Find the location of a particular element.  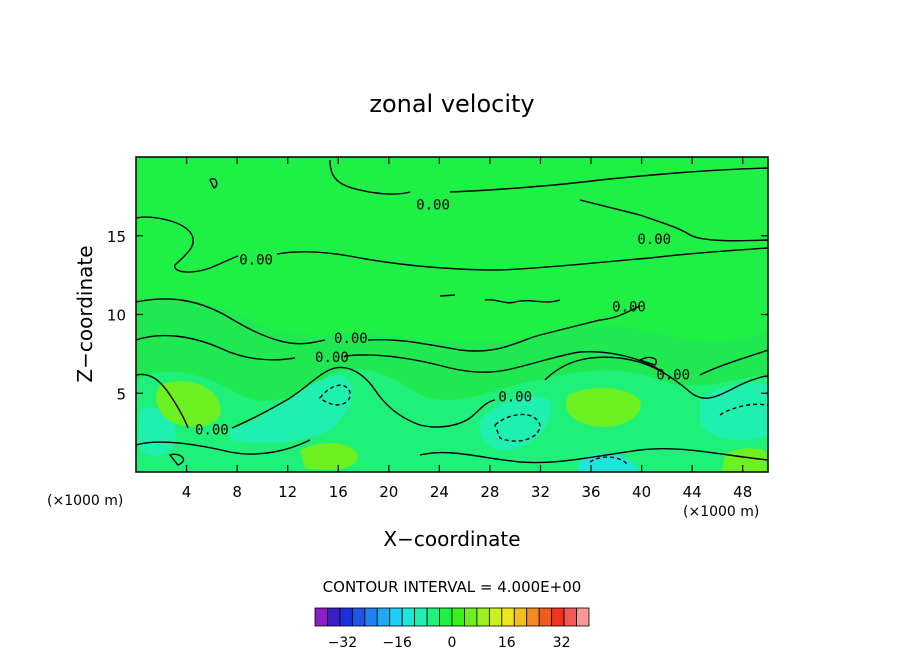

chart-title: zonal velocity is located at coordinates (451, 104).